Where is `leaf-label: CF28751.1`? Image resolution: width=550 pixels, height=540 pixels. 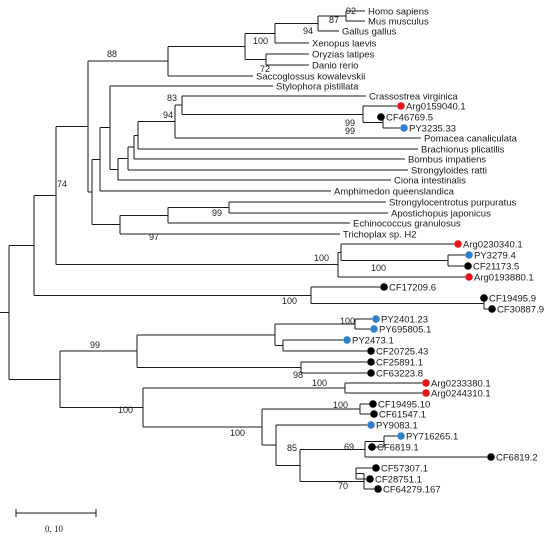
leaf-label: CF28751.1 is located at coordinates (398, 480).